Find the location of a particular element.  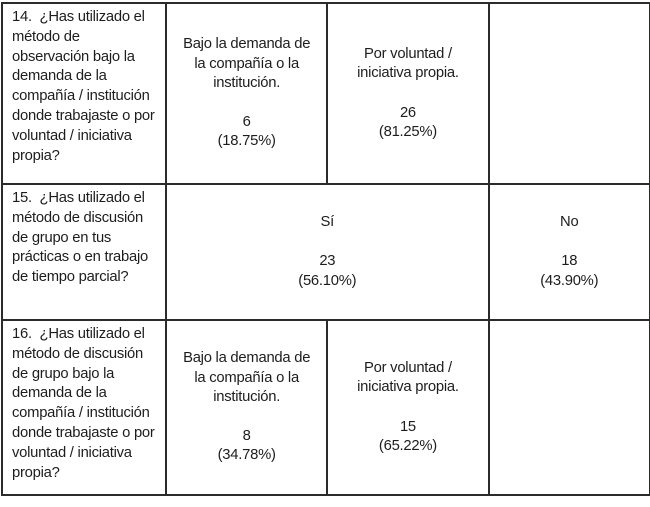

q15-option-no-percent: (43.90%) is located at coordinates (569, 280).